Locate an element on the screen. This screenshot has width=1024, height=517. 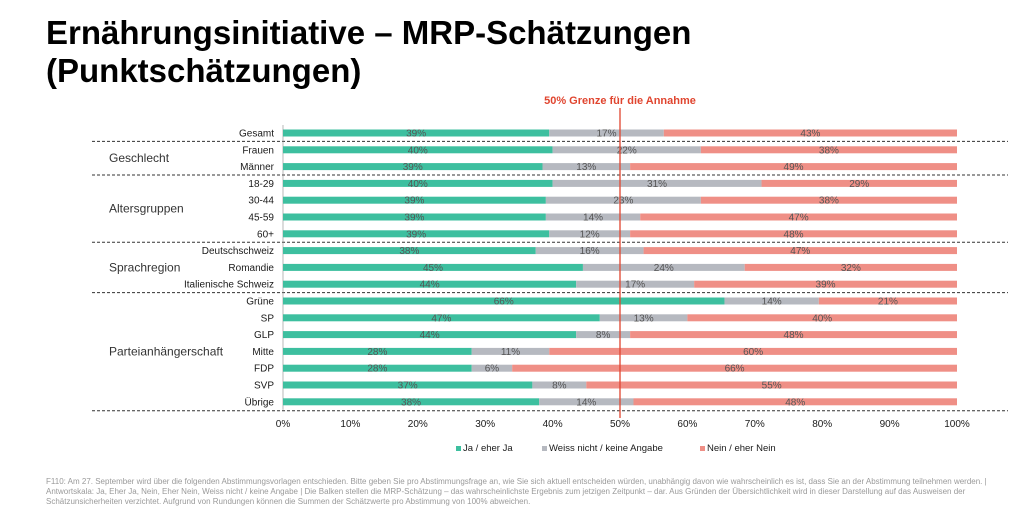
group-label: Altersgruppen is located at coordinates (146, 209).